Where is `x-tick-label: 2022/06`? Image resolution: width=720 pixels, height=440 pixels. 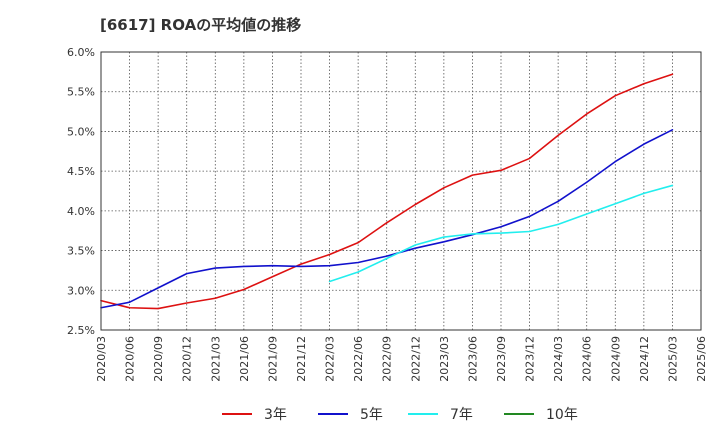
x-tick-label: 2022/06 is located at coordinates (358, 359).